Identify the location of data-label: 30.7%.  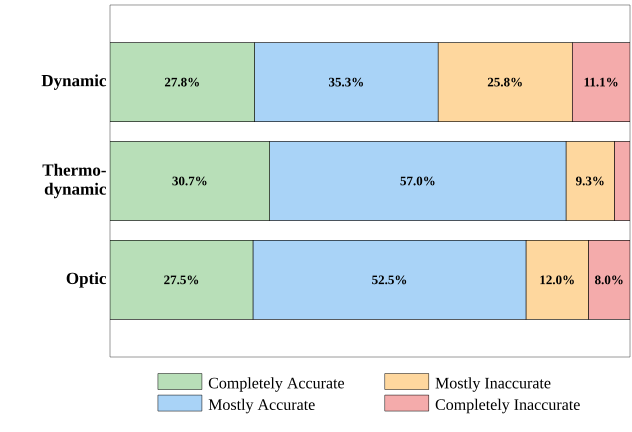
(189, 181).